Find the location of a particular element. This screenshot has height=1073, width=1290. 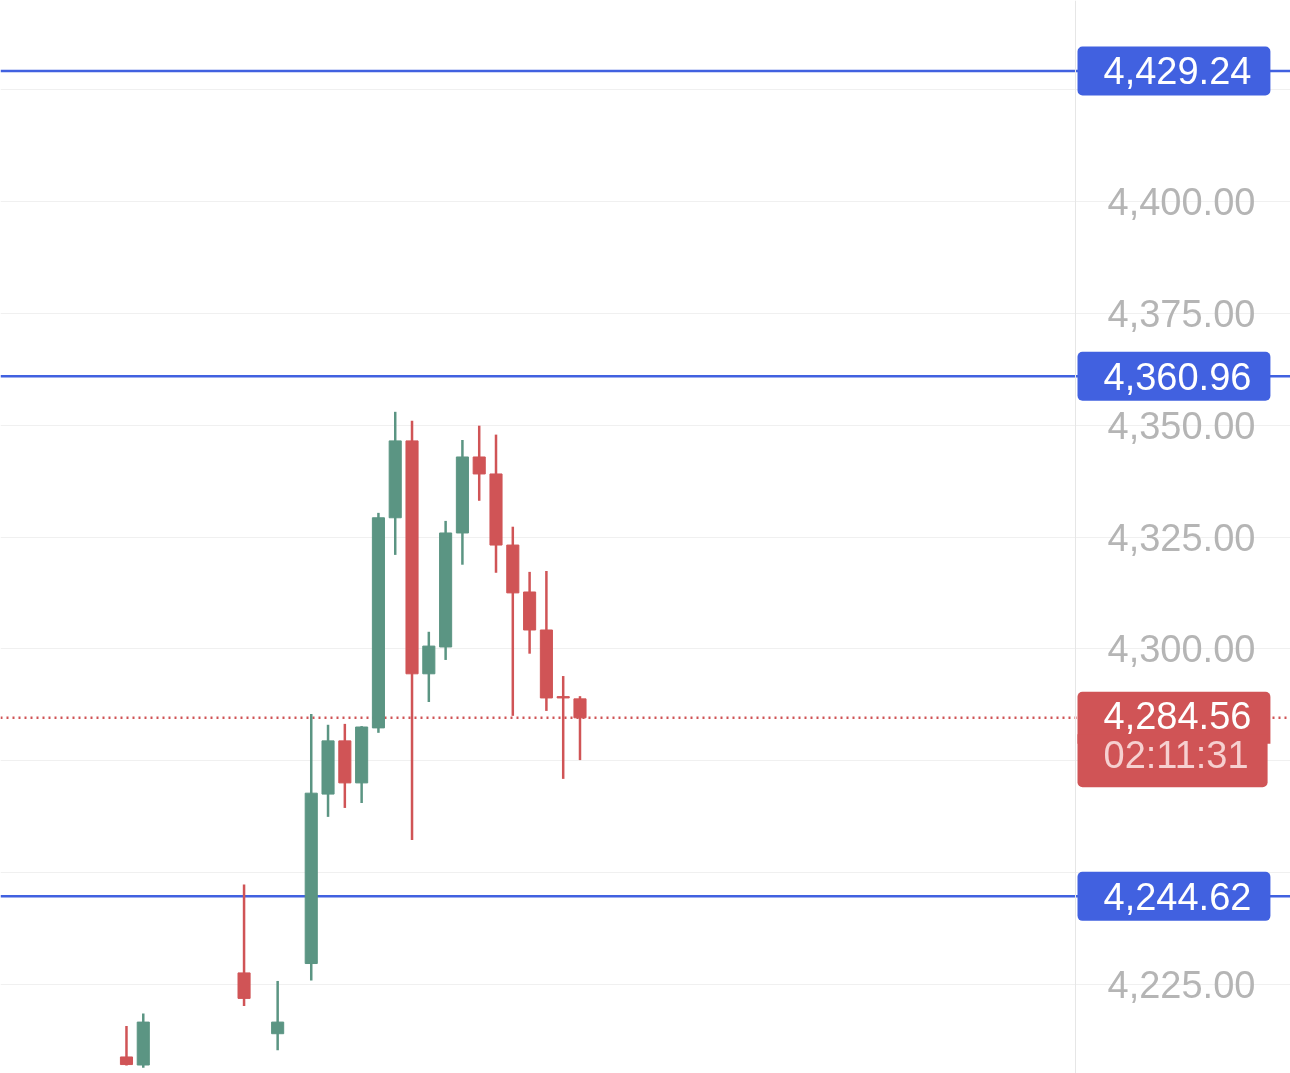

y-tick-label: 4,300.00 is located at coordinates (1181, 649).